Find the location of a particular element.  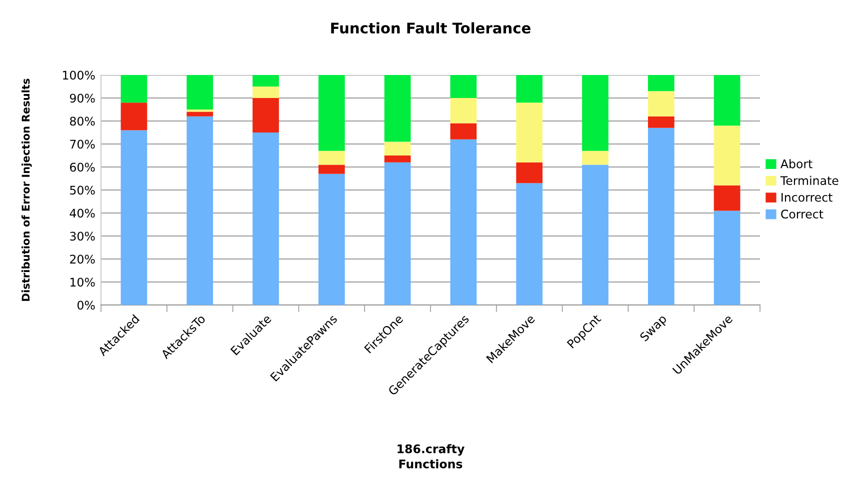

y-tick-label: 50% is located at coordinates (82, 190).